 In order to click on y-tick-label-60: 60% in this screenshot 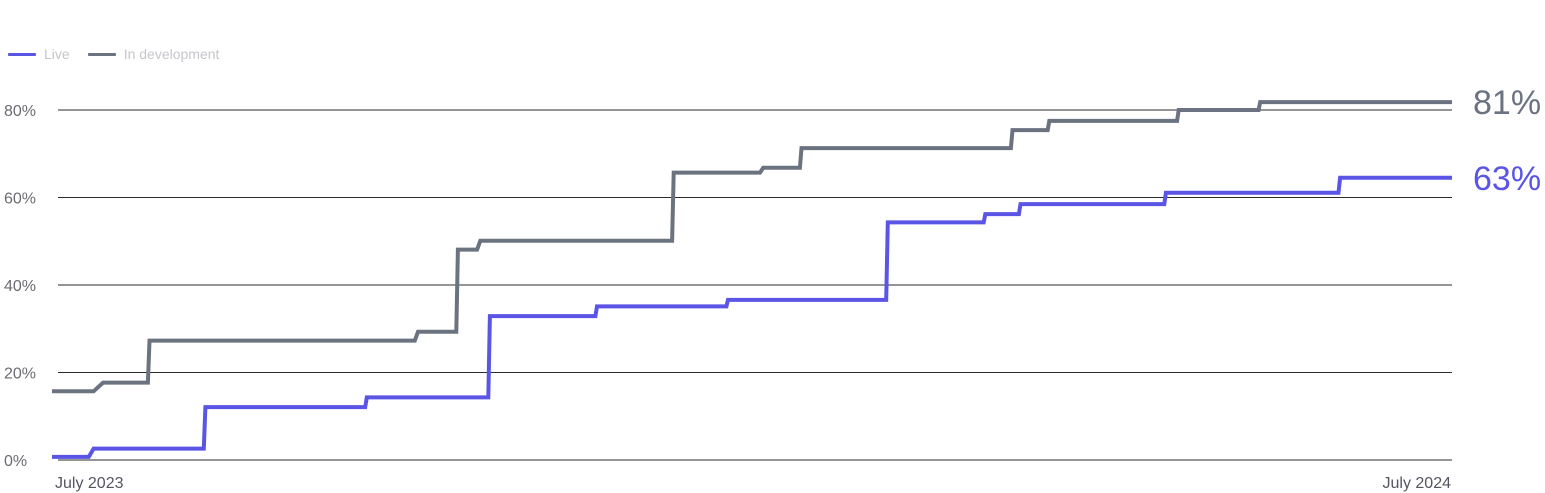, I will do `click(20, 199)`.